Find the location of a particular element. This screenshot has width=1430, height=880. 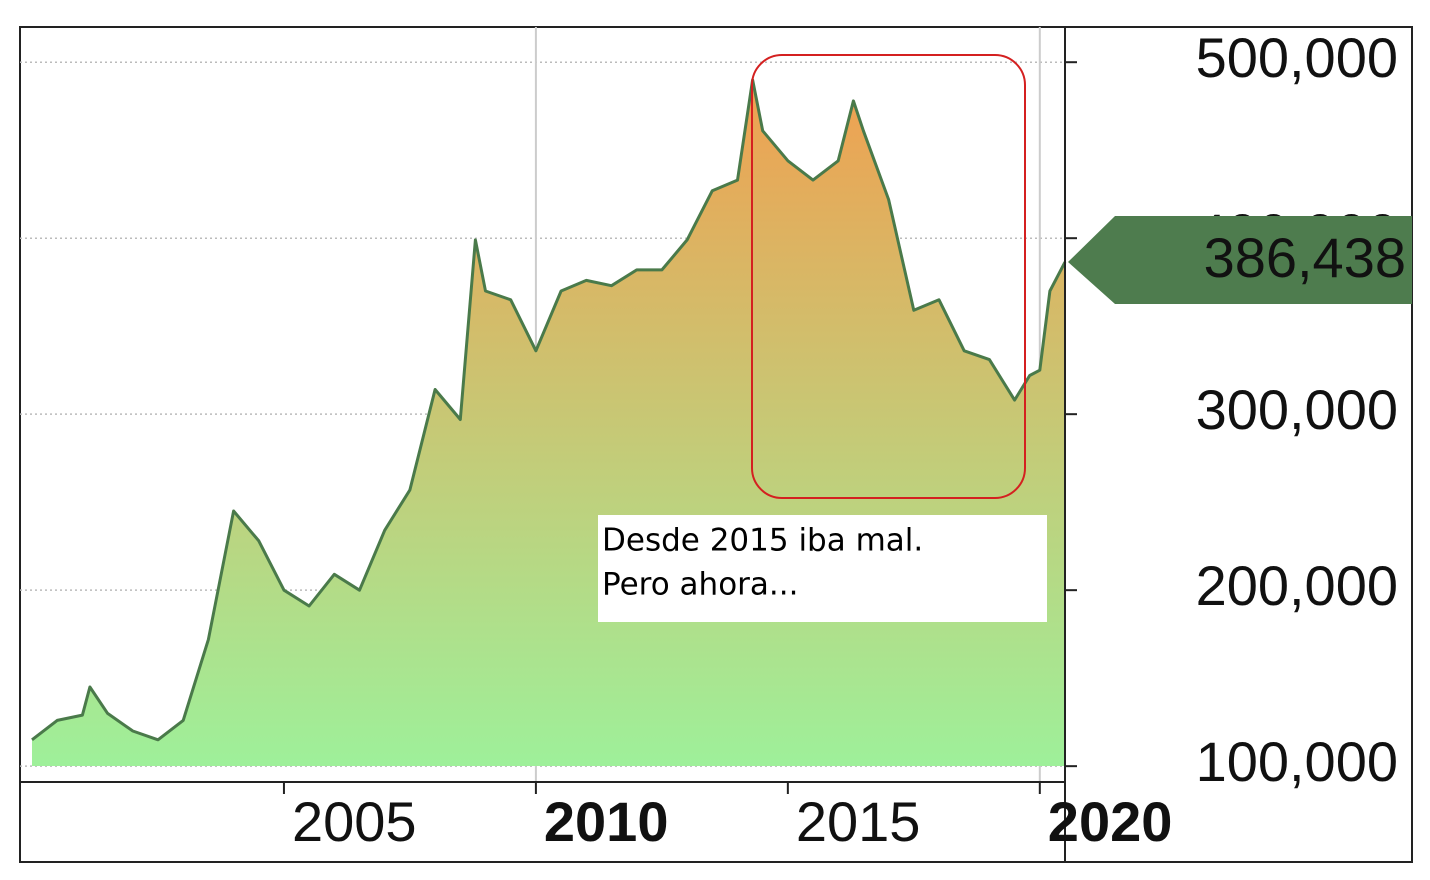

annotation-line: Desde 2015 iba mal. is located at coordinates (762, 541).